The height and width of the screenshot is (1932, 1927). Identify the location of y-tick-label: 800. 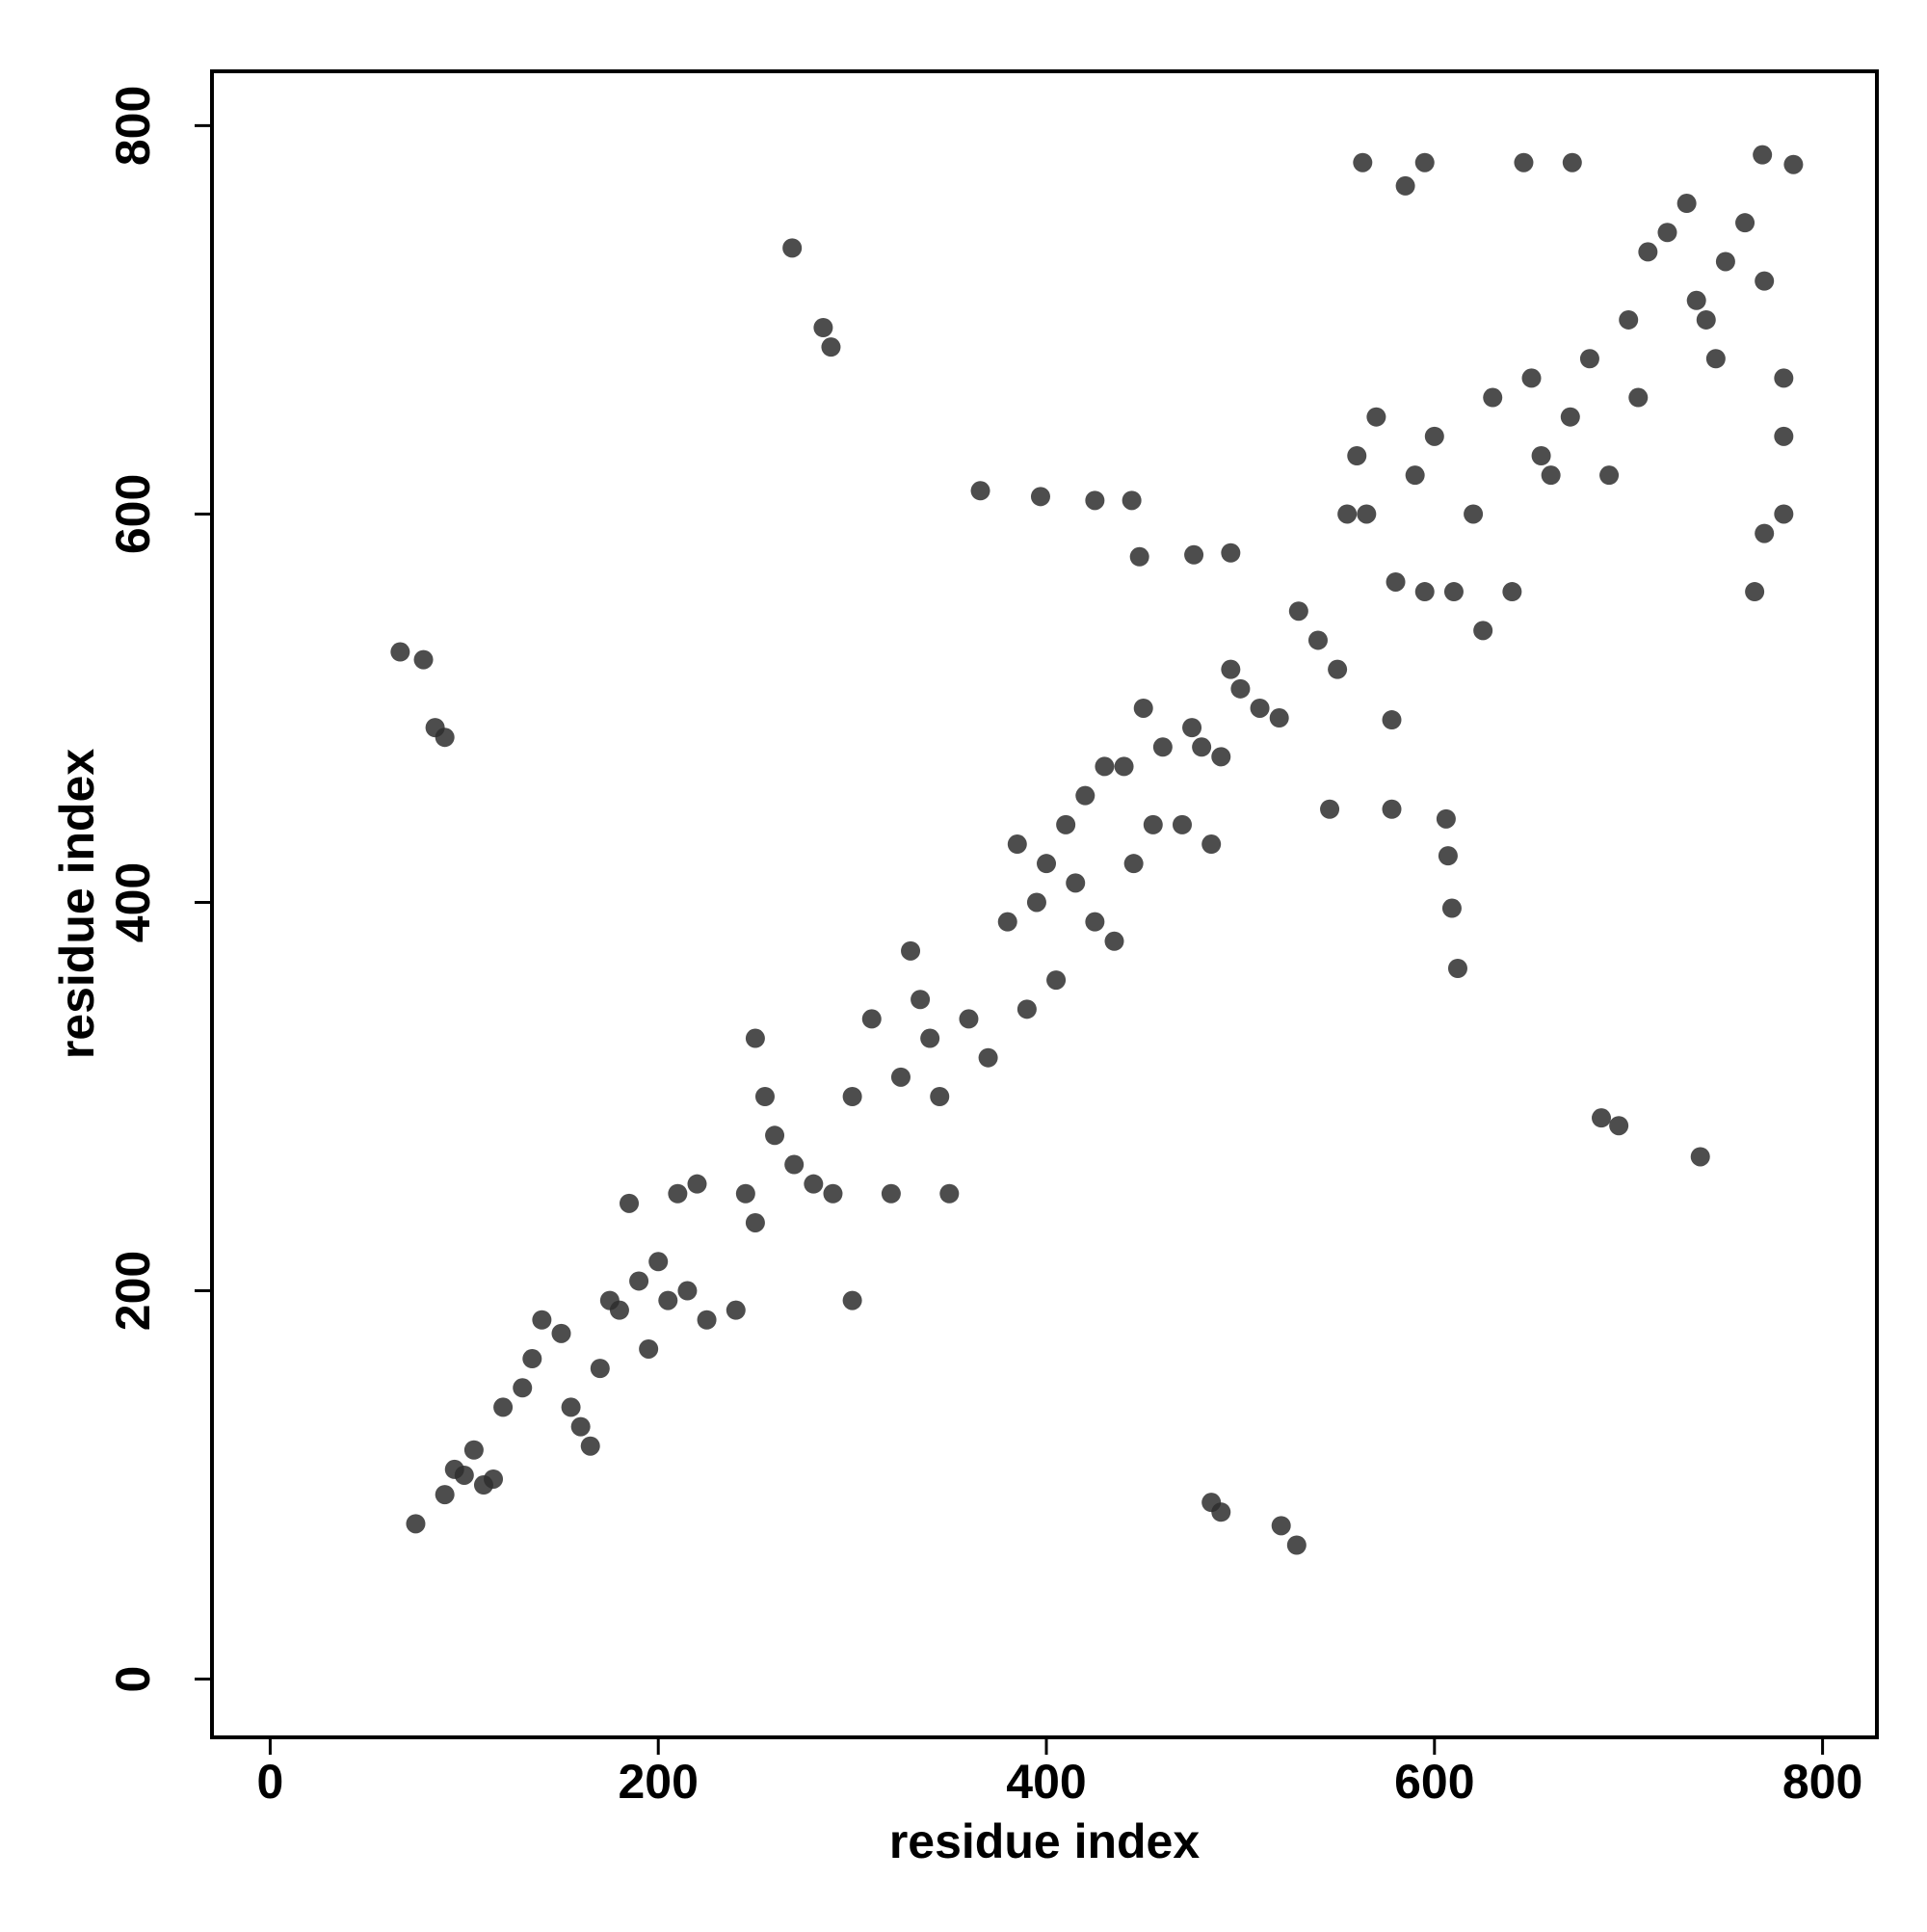
(133, 126).